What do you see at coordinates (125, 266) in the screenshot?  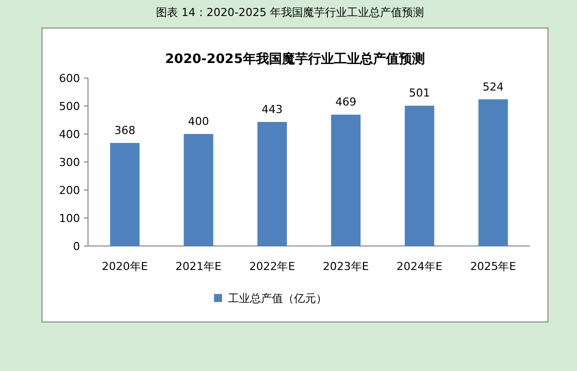 I see `x-tick-label: 2020年E` at bounding box center [125, 266].